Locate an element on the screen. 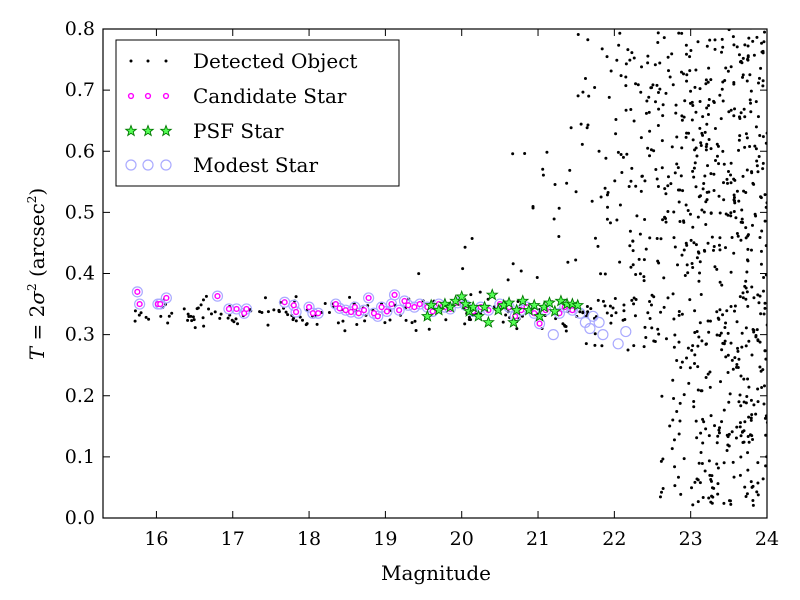 This screenshot has height=600, width=800. candidate-star-point is located at coordinates (358, 313).